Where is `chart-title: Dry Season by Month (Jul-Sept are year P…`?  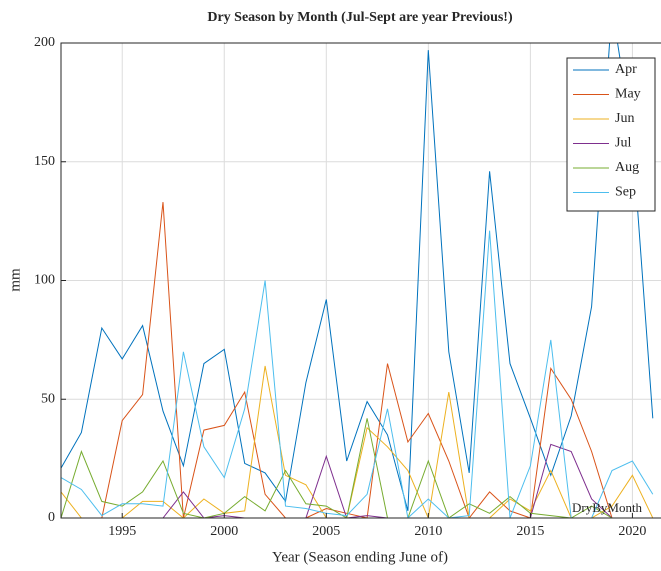 chart-title: Dry Season by Month (Jul-Sept are year P… is located at coordinates (360, 17).